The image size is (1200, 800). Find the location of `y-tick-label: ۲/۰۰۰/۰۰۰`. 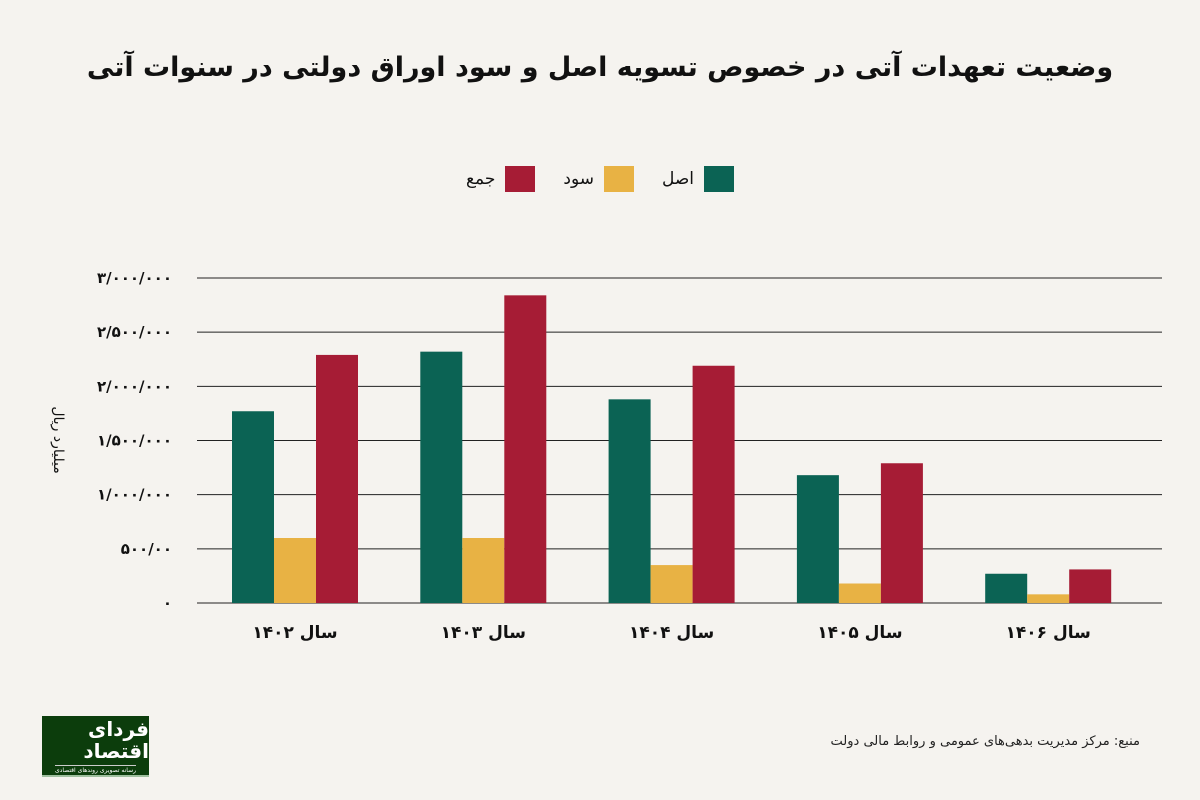

y-tick-label: ۲/۰۰۰/۰۰۰ is located at coordinates (134, 386).